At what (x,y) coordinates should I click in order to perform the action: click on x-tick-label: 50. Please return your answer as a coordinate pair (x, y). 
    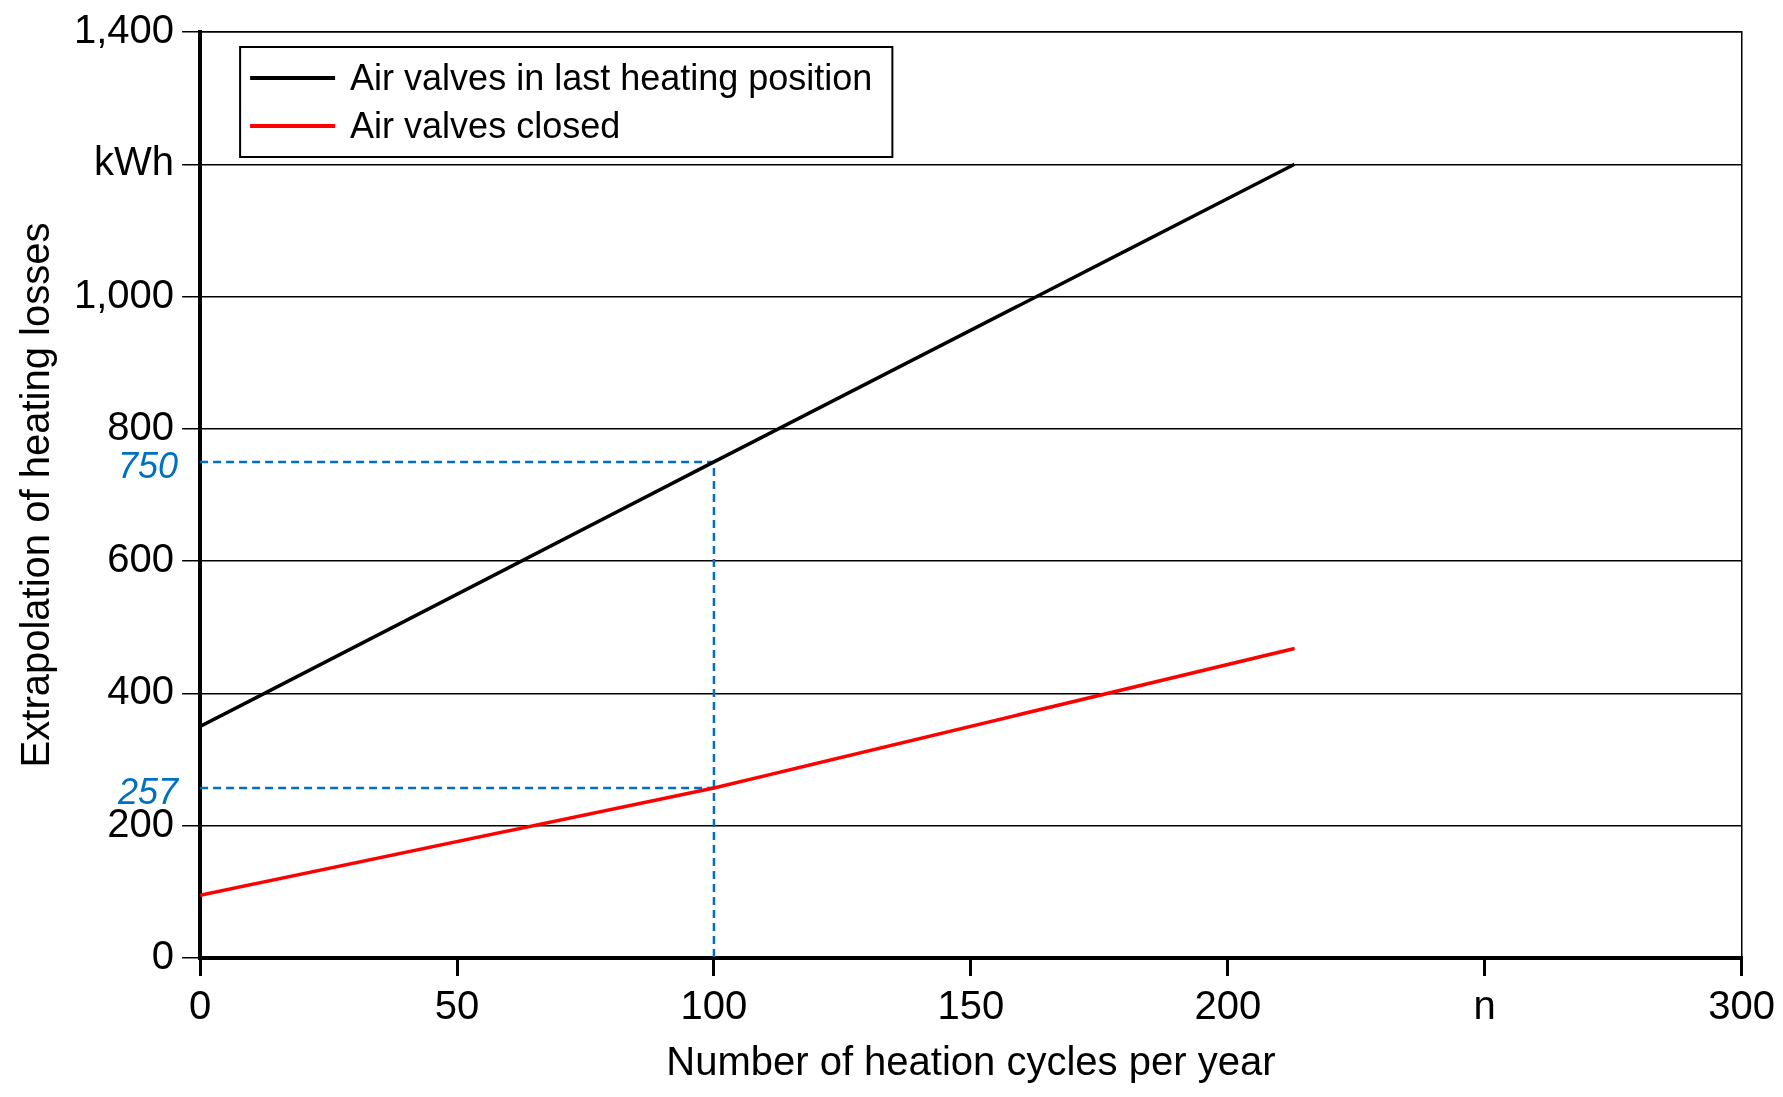
    Looking at the image, I should click on (457, 1005).